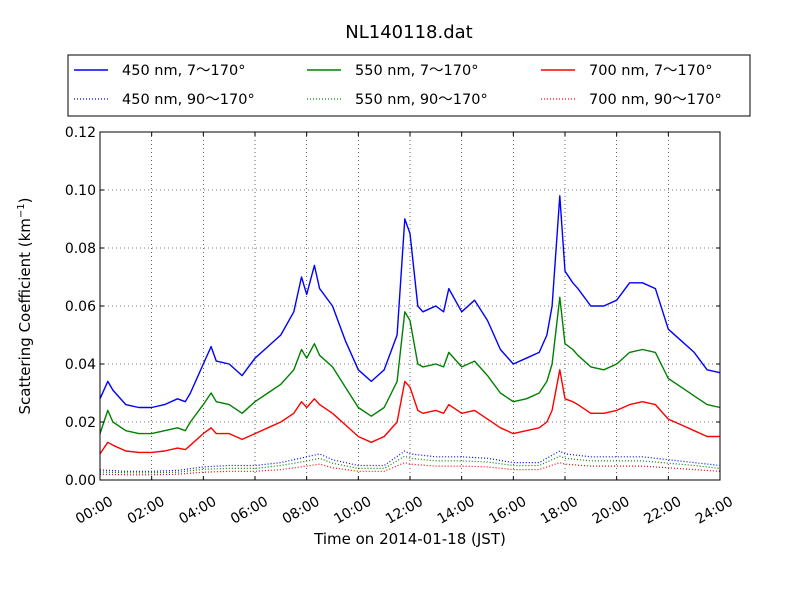  I want to click on x-axis-label: Time on 2014-01-18 (JST), so click(409, 539).